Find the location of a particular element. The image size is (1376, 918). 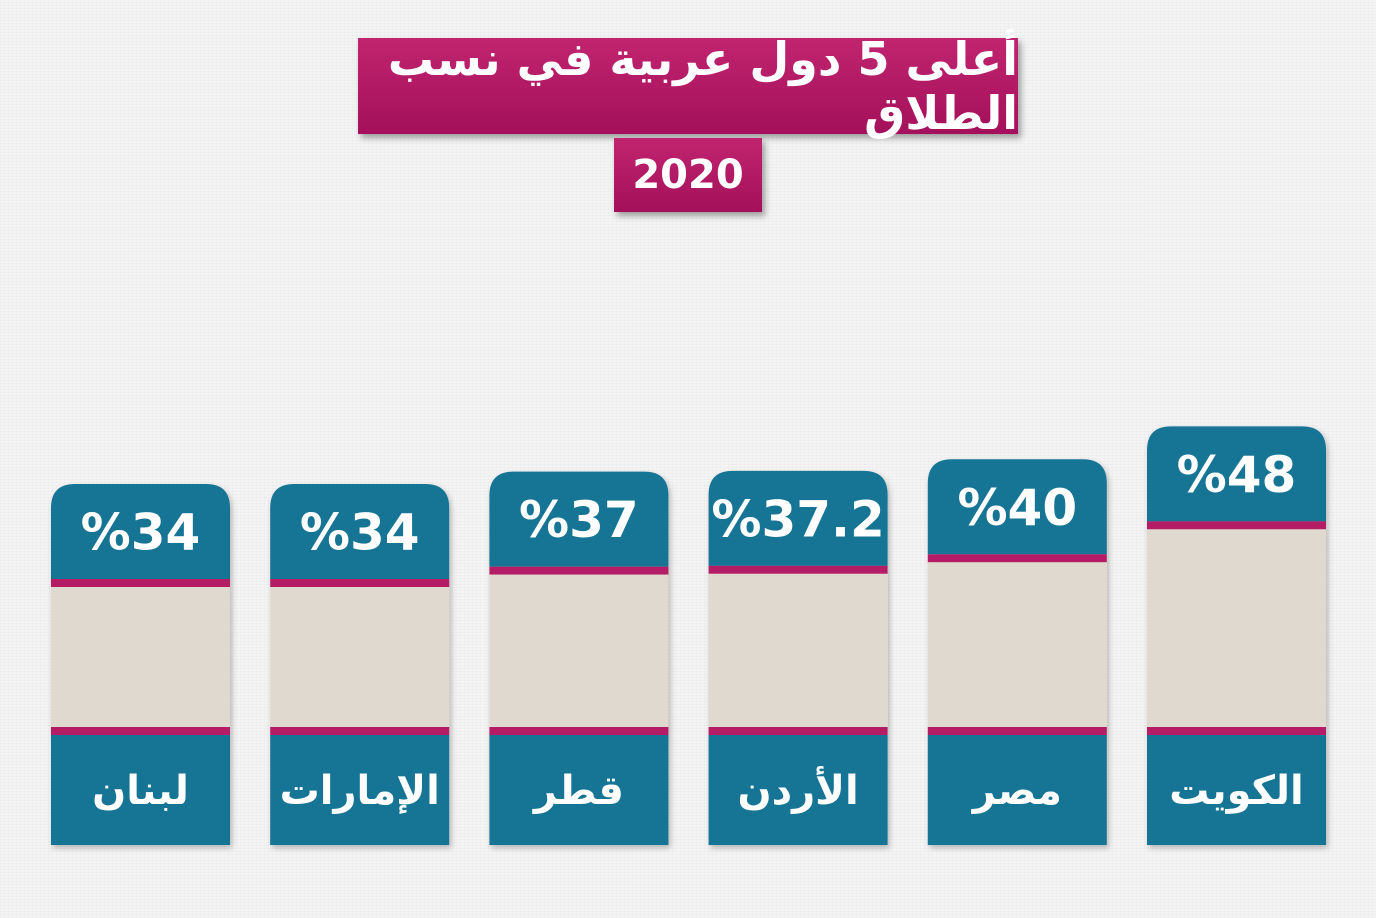

category-label: لبنان is located at coordinates (140, 791).